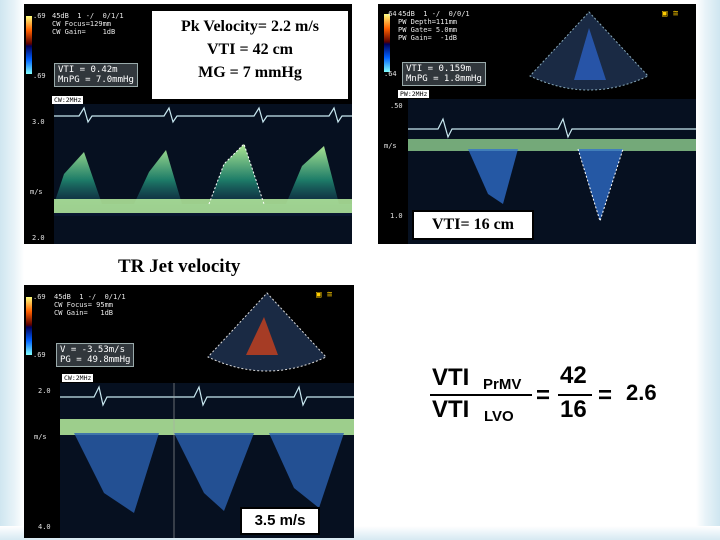 The image size is (720, 540). I want to click on peak-velocity-text: Pk Velocity= 2.2 m/s, so click(249, 26).